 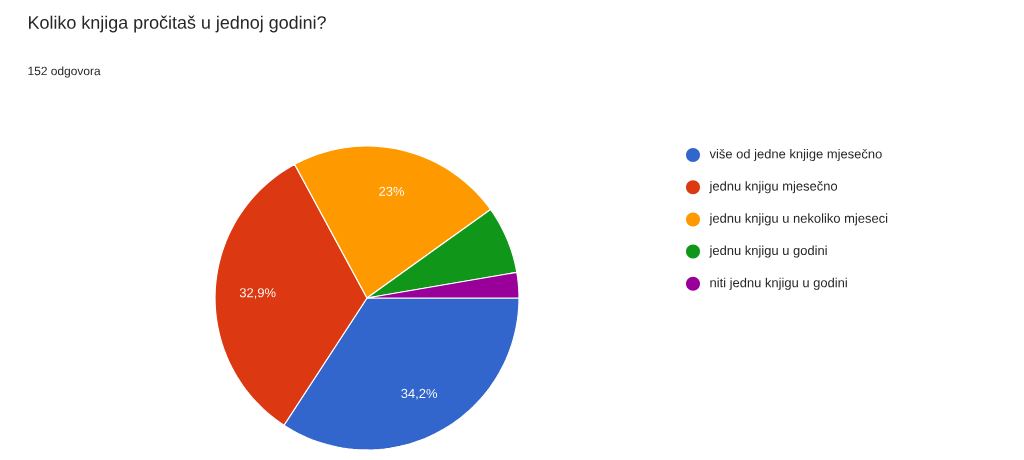 What do you see at coordinates (773, 187) in the screenshot?
I see `legend-label: jednu knjigu mjesečno` at bounding box center [773, 187].